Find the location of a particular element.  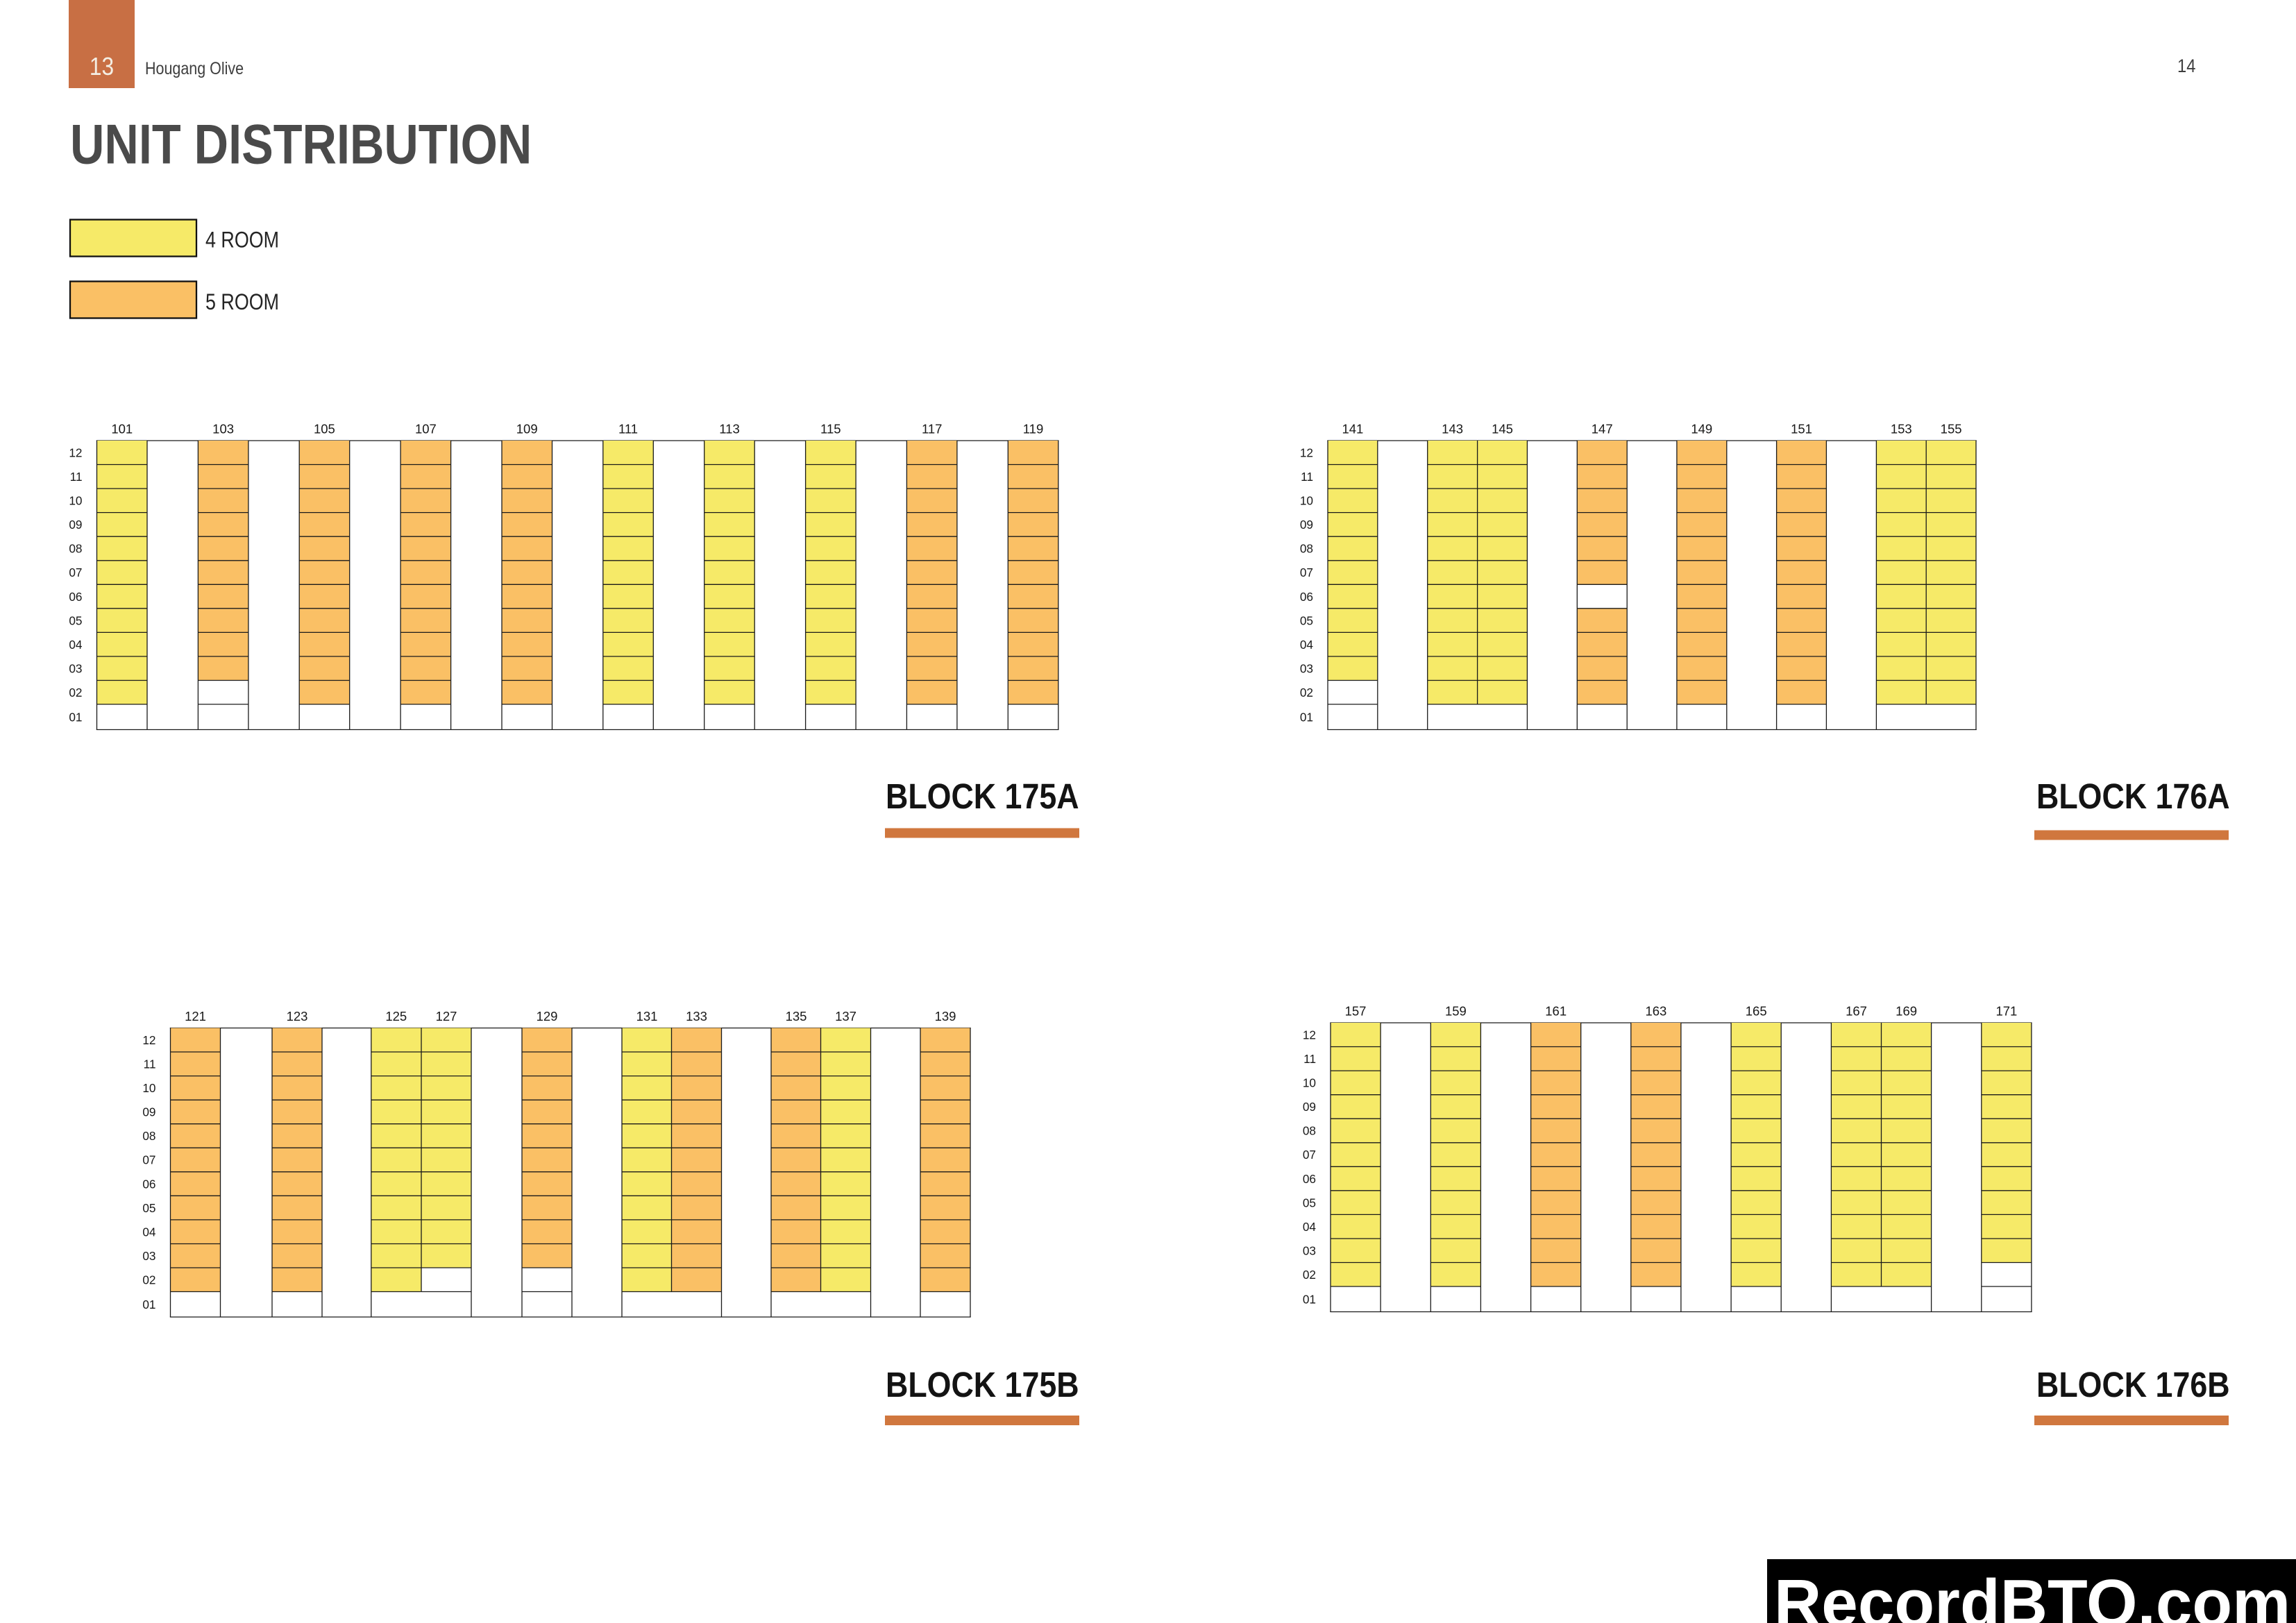

svg-text: 135 is located at coordinates (797, 1016).